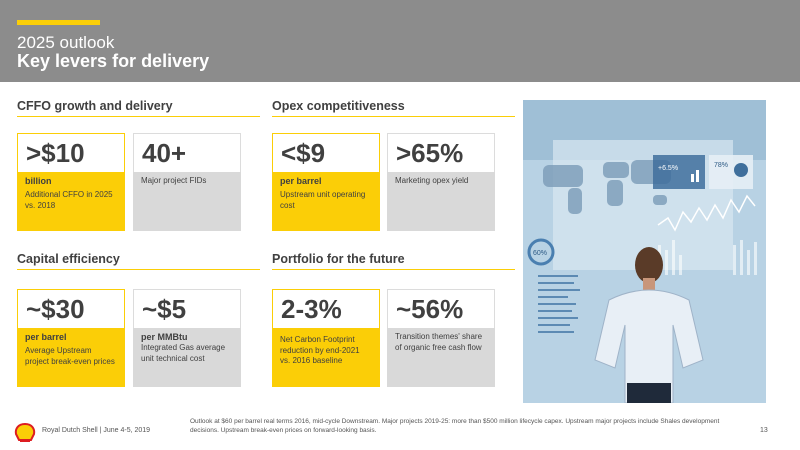 The height and width of the screenshot is (450, 800). I want to click on section-portfolio-heading: Portfolio for the future, so click(338, 259).